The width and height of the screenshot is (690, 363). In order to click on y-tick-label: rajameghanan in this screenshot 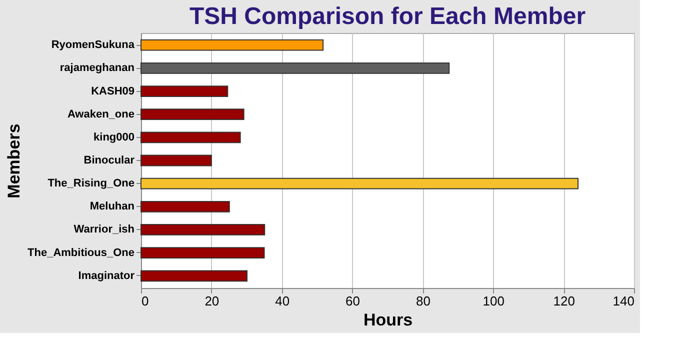, I will do `click(97, 68)`.